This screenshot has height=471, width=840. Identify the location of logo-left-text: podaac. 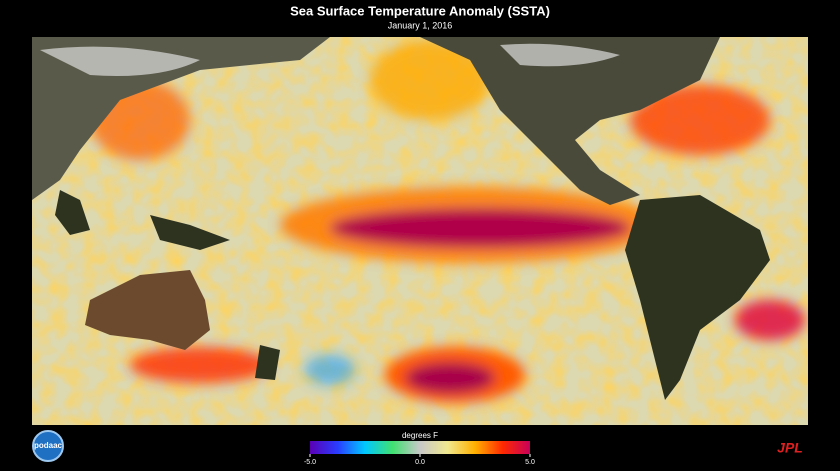
(48, 445).